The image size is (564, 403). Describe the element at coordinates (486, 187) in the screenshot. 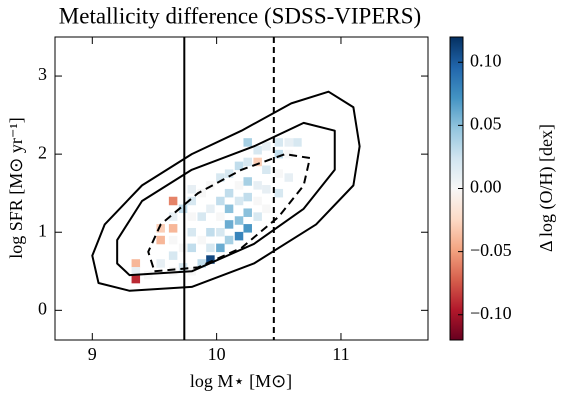

I see `colorbar-tick-label: 0.00` at that location.